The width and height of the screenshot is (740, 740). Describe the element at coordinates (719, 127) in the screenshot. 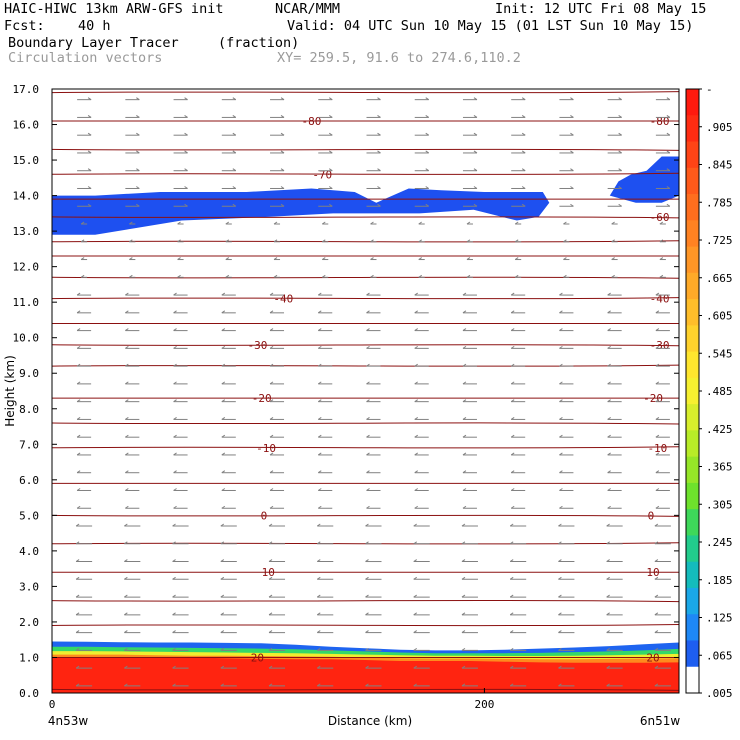

I see `colorbar-label: .905` at that location.